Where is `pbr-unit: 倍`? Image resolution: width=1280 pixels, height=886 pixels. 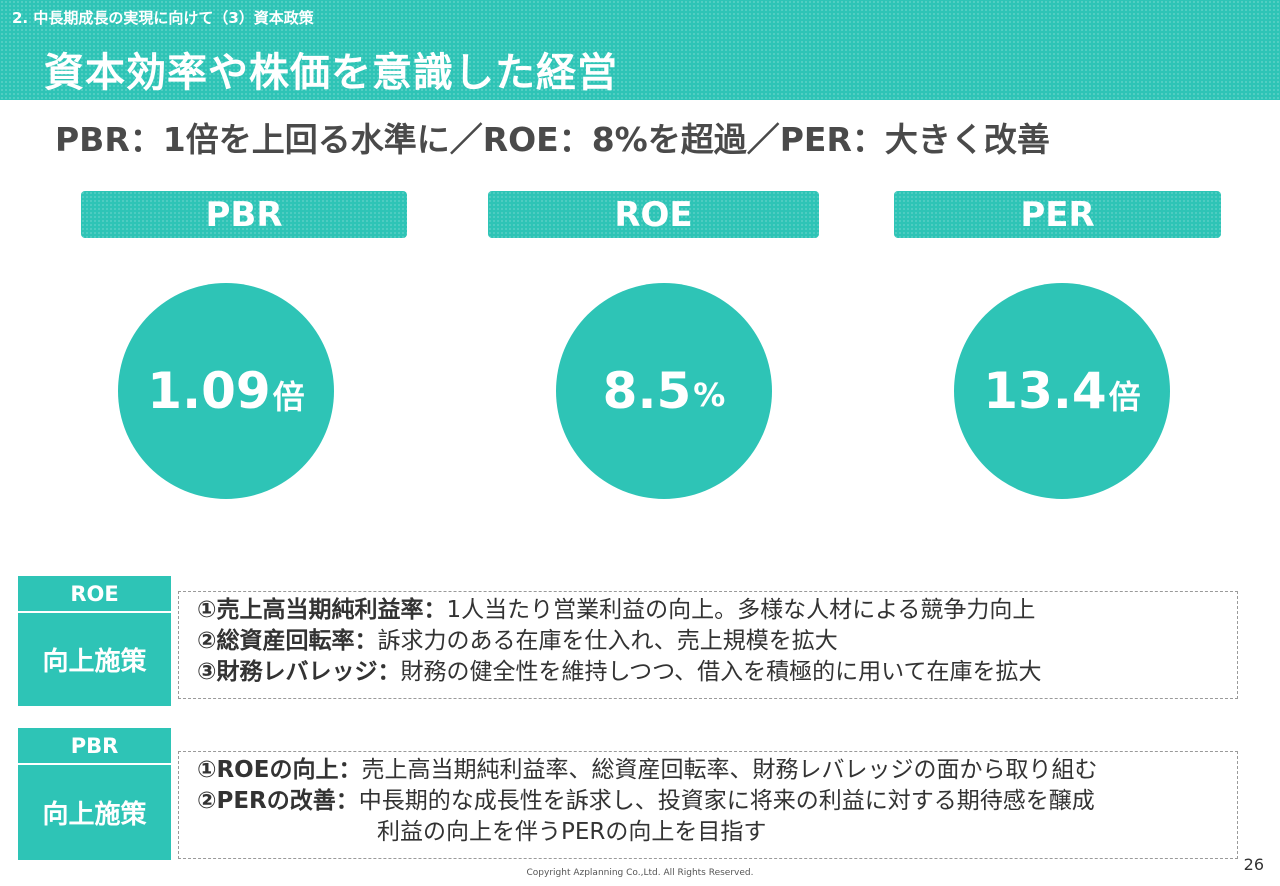 pbr-unit: 倍 is located at coordinates (288, 397).